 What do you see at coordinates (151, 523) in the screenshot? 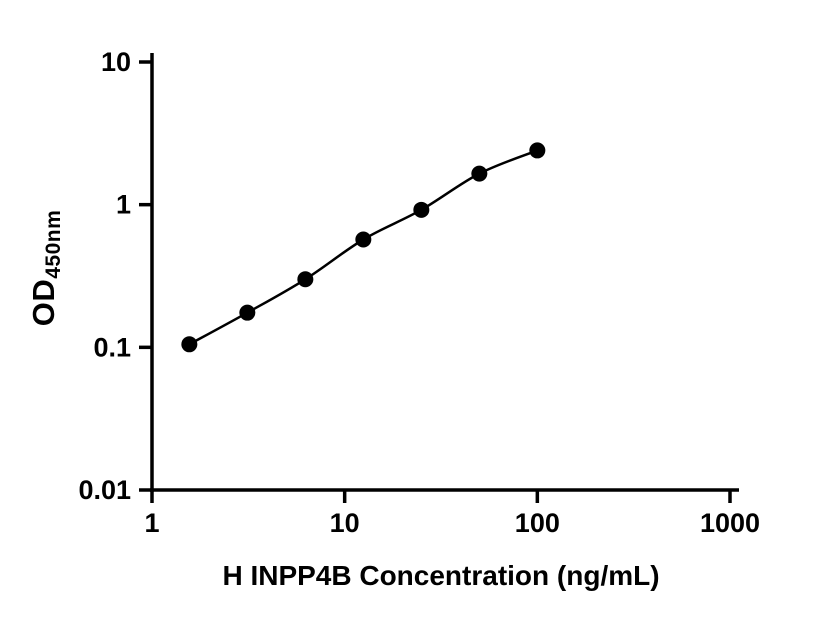
I see `x-tick-label: 1` at bounding box center [151, 523].